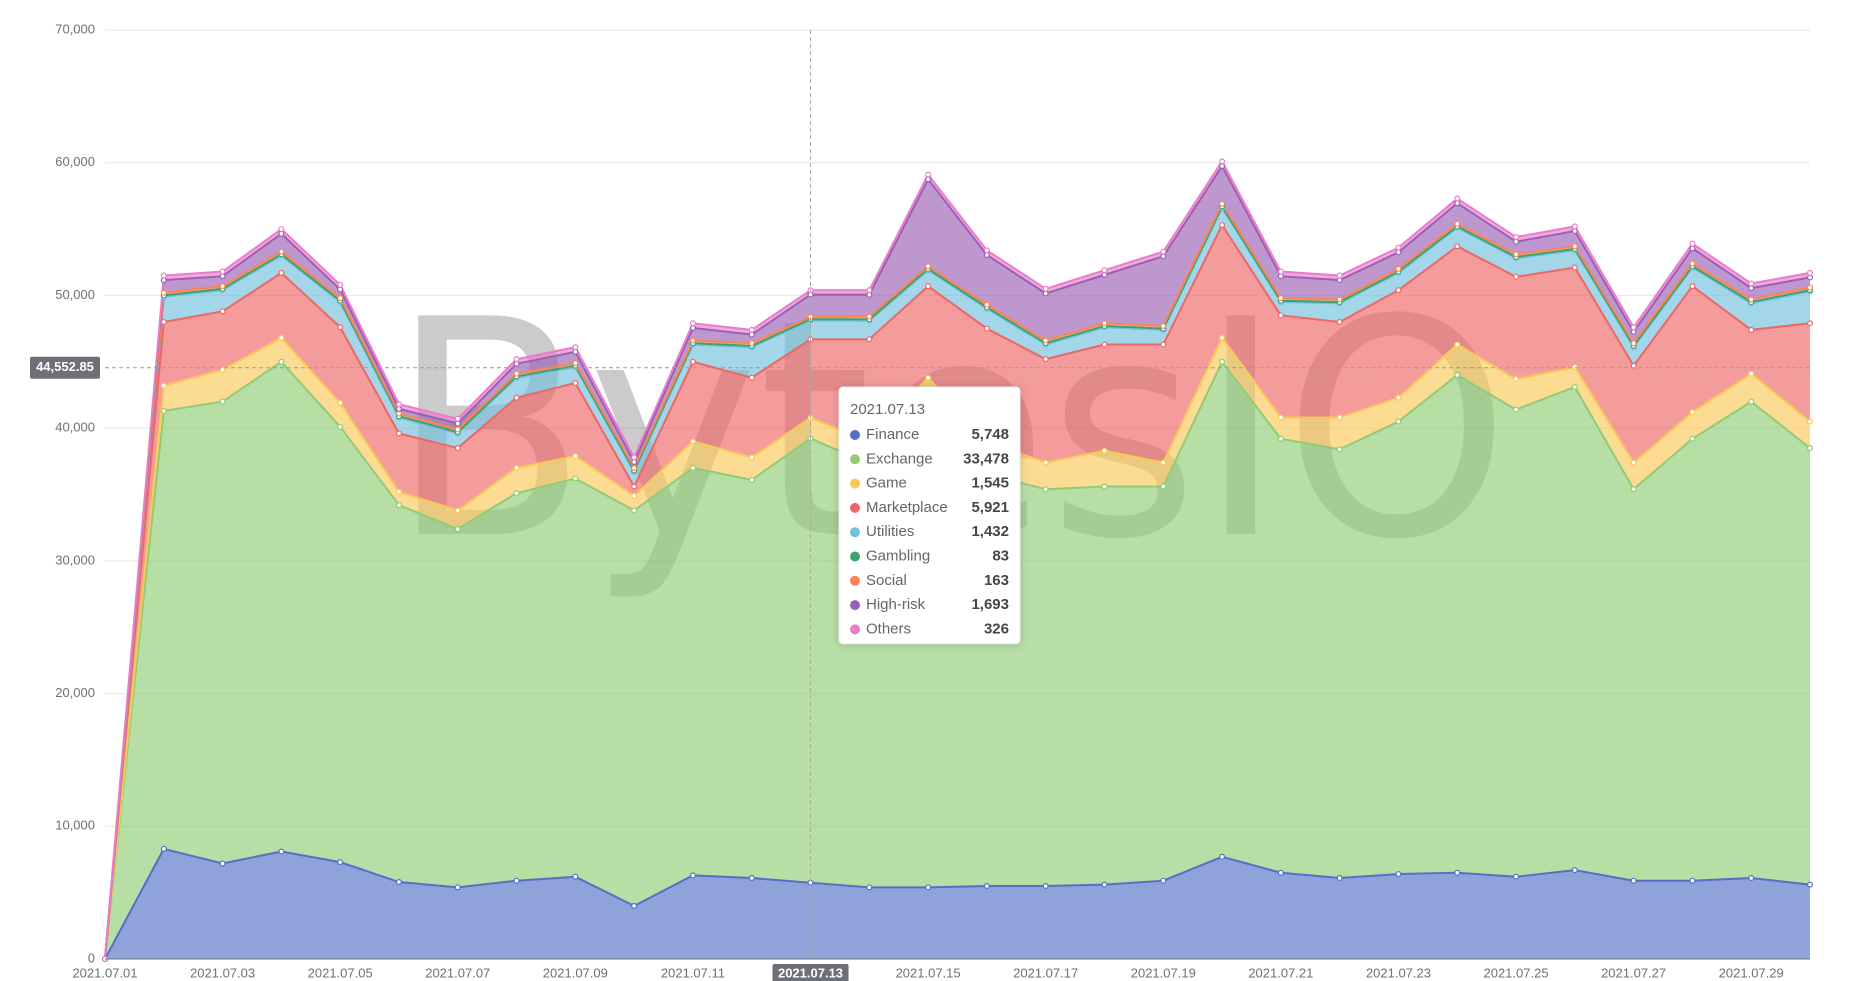  What do you see at coordinates (890, 531) in the screenshot?
I see `tooltip-name: Utilities` at bounding box center [890, 531].